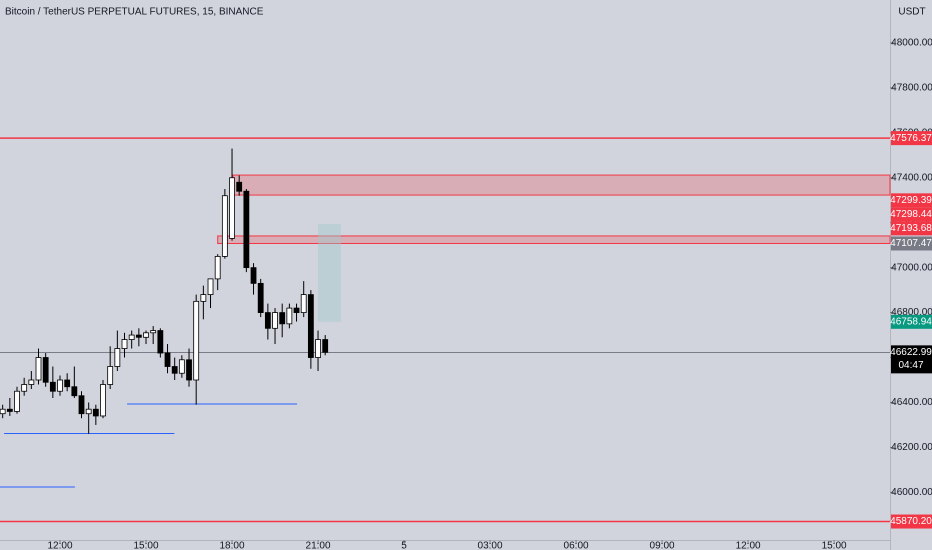 The height and width of the screenshot is (550, 932). What do you see at coordinates (911, 312) in the screenshot?
I see `y-tick-label: 46800.00` at bounding box center [911, 312].